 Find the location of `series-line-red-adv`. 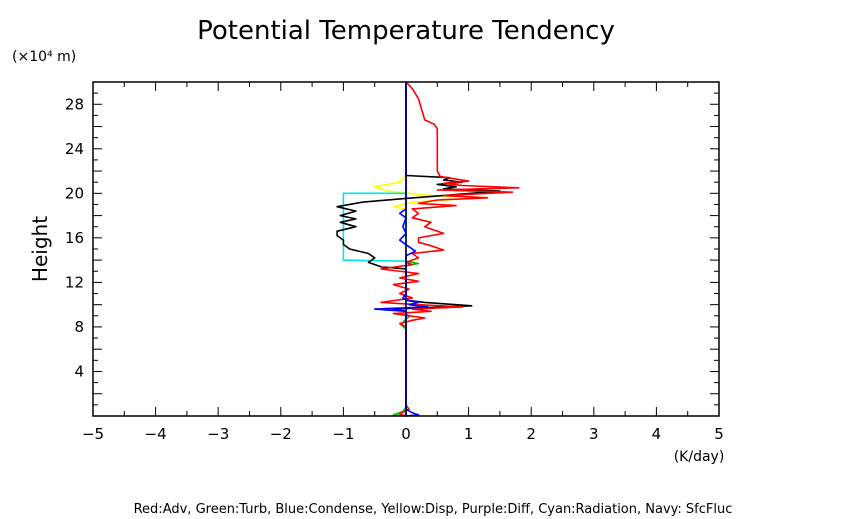

series-line-red-adv is located at coordinates (450, 249).